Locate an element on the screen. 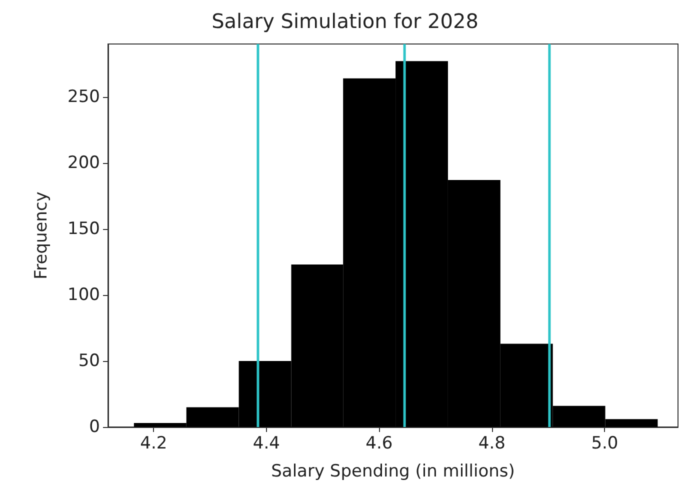 This screenshot has width=690, height=499. chart-title: Salary Simulation for 2028 is located at coordinates (345, 21).